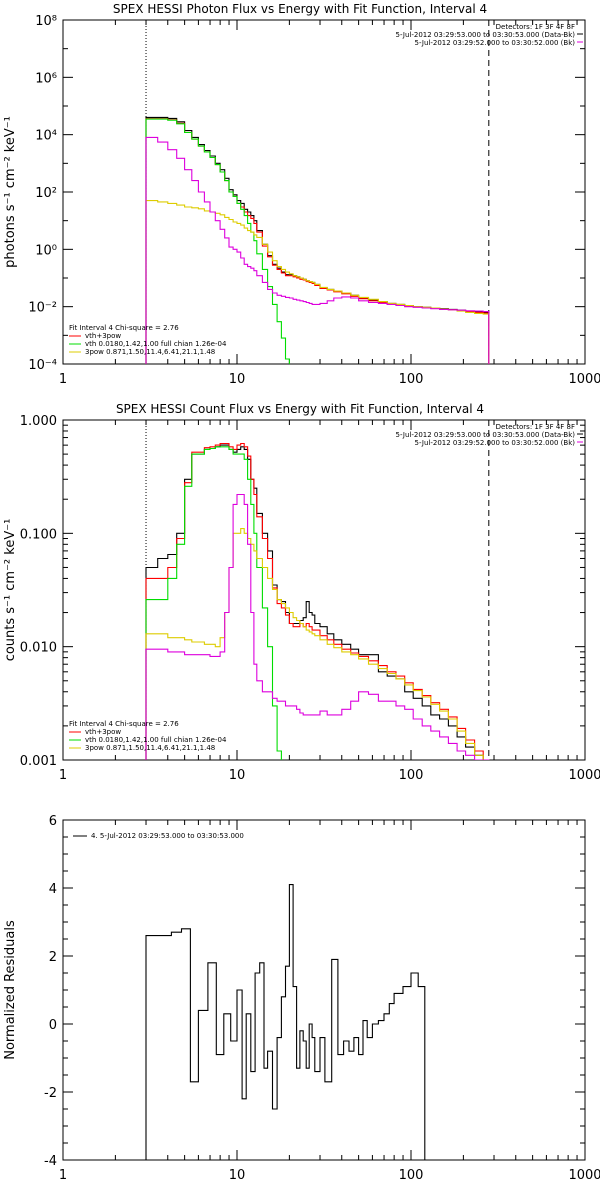  I want to click on y-tick-label: 4, so click(53, 889).